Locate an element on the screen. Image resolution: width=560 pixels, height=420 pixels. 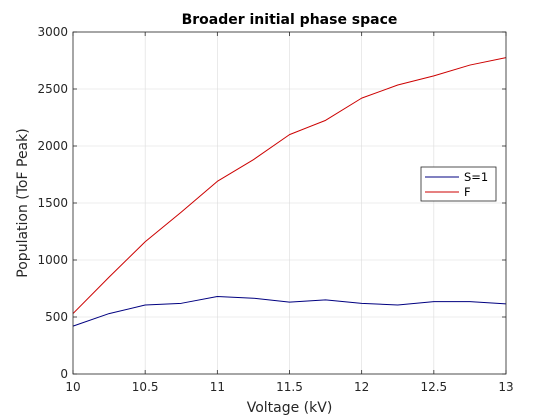
x-tick-label: 13 is located at coordinates (505, 387).